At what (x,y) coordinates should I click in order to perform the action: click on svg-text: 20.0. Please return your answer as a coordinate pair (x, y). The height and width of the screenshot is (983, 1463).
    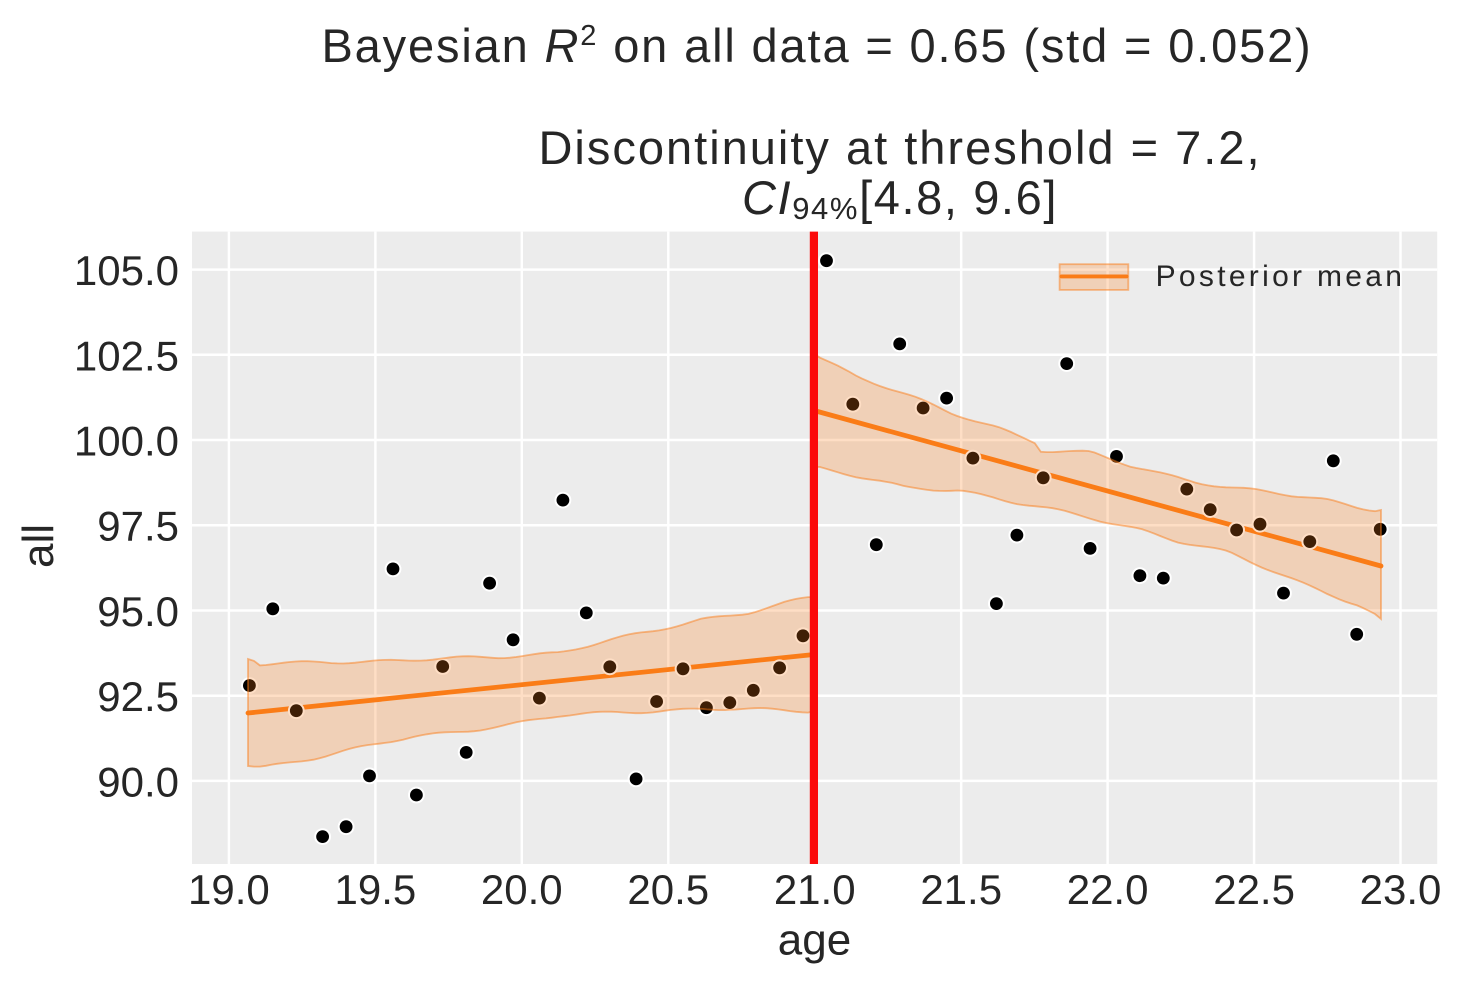
    Looking at the image, I should click on (522, 889).